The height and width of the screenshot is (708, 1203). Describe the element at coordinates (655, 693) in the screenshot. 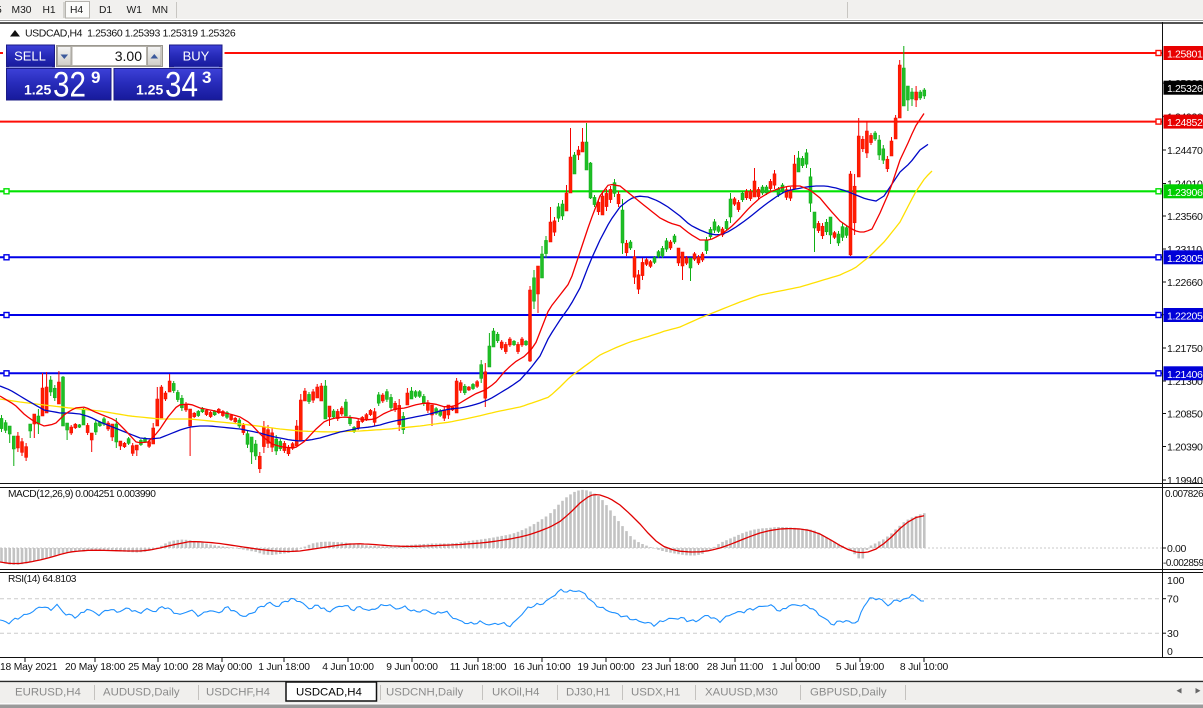

I see `svg-text: USDX,H1` at that location.